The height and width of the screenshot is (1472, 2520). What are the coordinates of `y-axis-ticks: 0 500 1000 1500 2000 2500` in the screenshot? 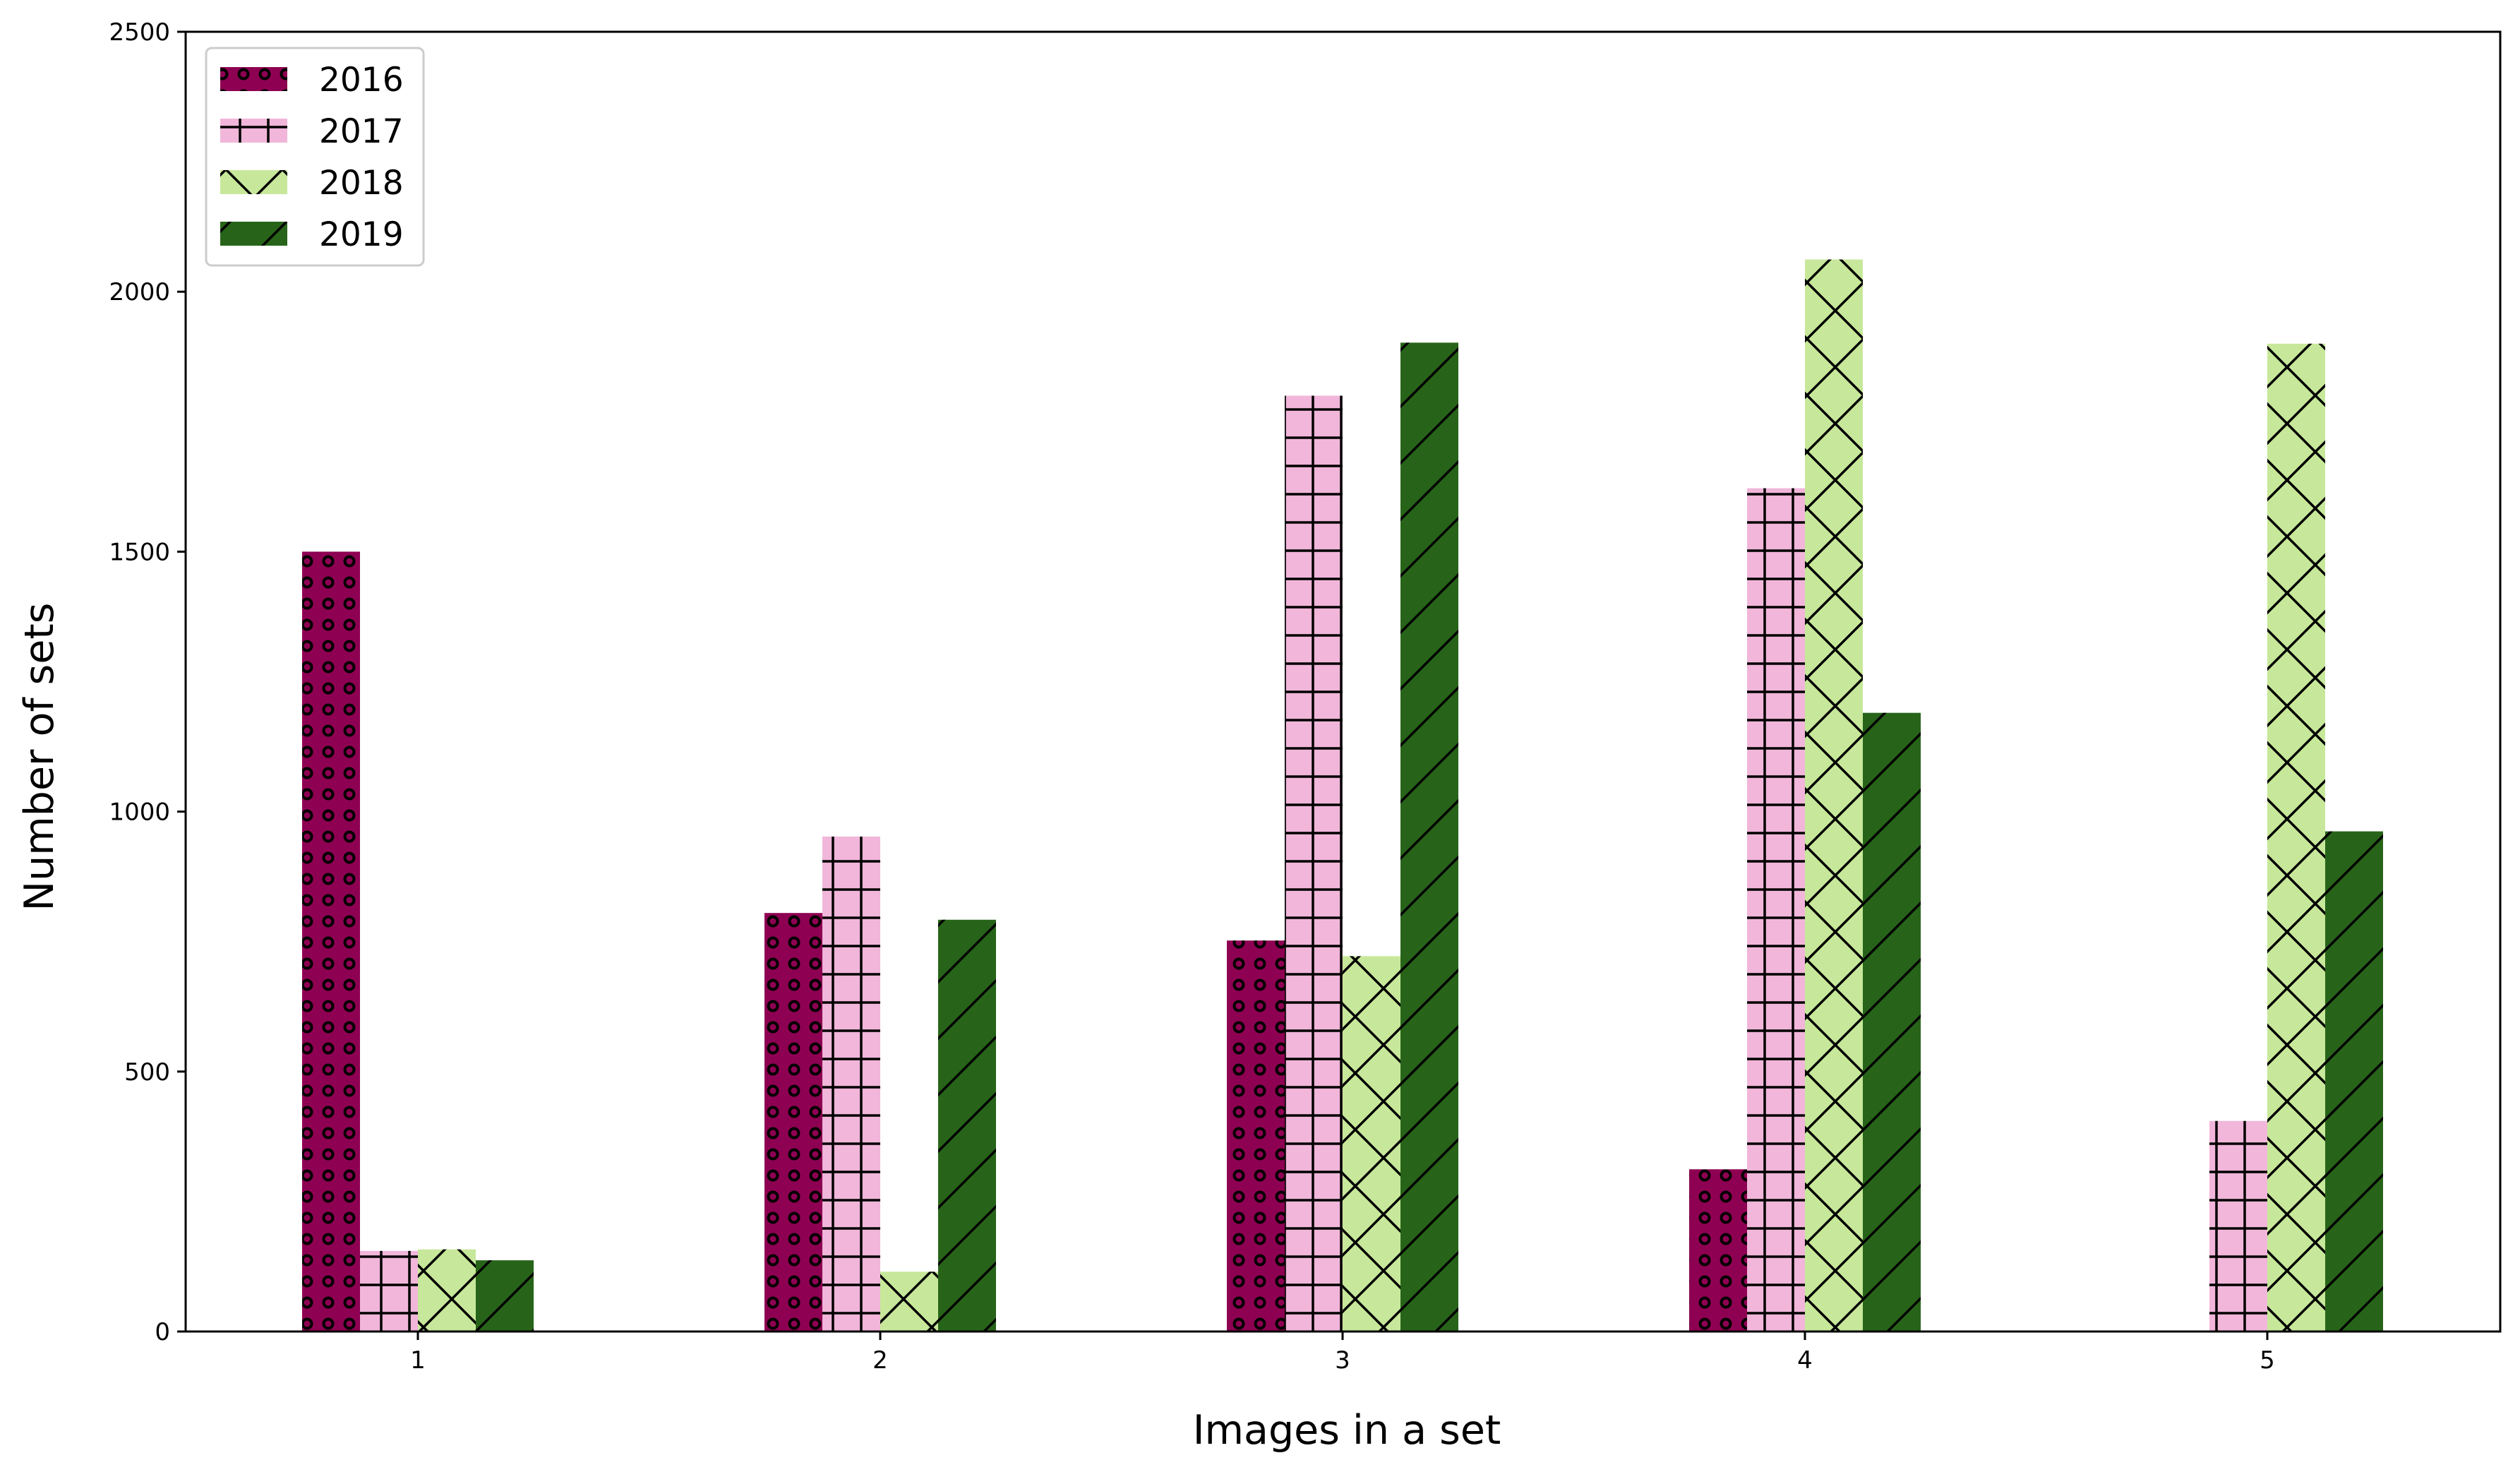 It's located at (148, 682).